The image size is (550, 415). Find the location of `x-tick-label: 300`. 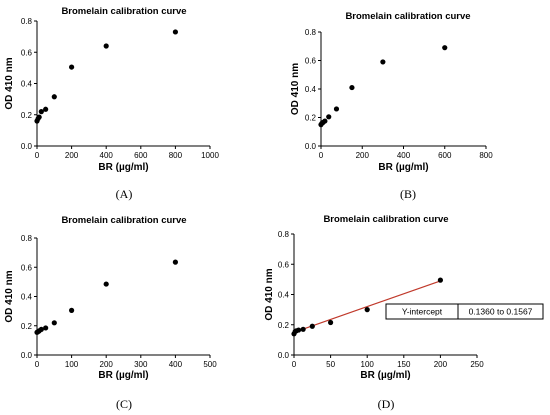

x-tick-label: 300 is located at coordinates (141, 364).